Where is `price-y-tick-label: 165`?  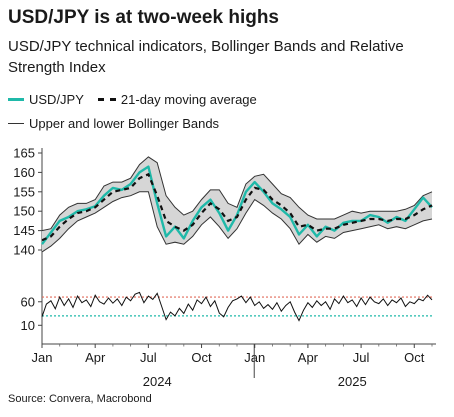 price-y-tick-label: 165 is located at coordinates (24, 153).